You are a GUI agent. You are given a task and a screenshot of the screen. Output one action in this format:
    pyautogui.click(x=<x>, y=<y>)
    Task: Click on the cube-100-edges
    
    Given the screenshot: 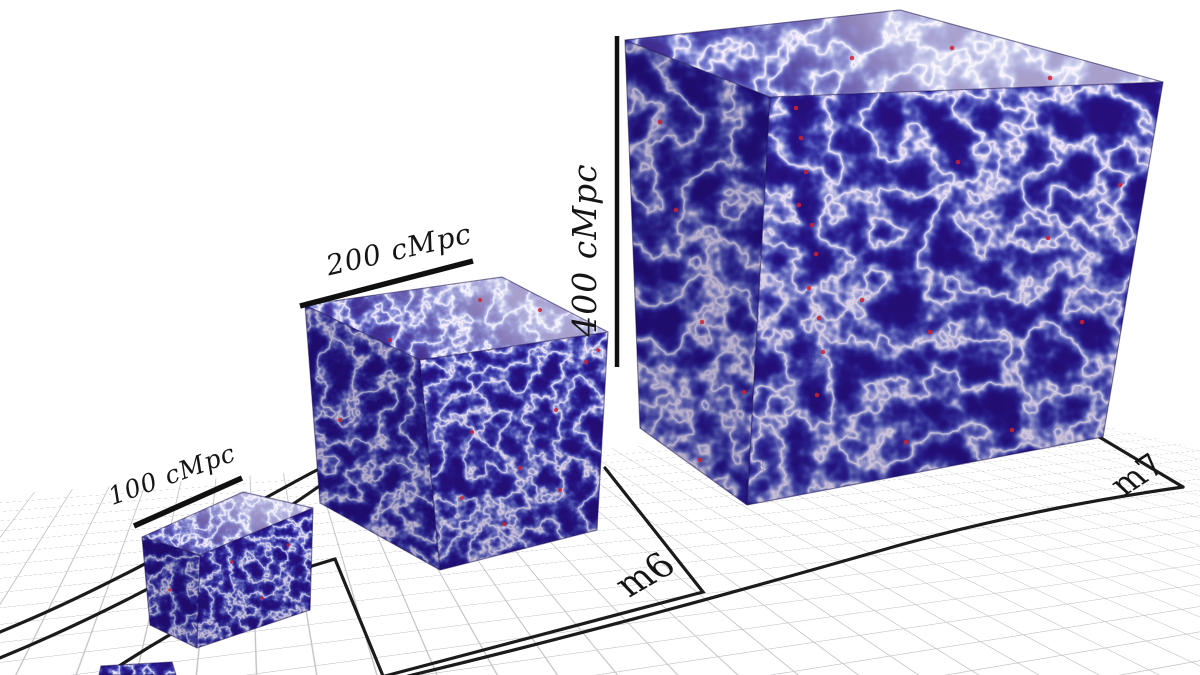 What is the action you would take?
    pyautogui.click(x=227, y=570)
    